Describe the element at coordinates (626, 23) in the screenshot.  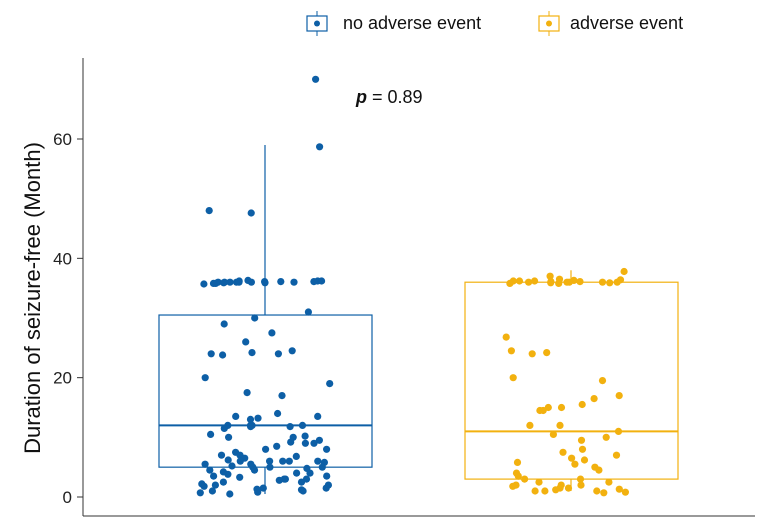
I see `legend-label: adverse event` at that location.